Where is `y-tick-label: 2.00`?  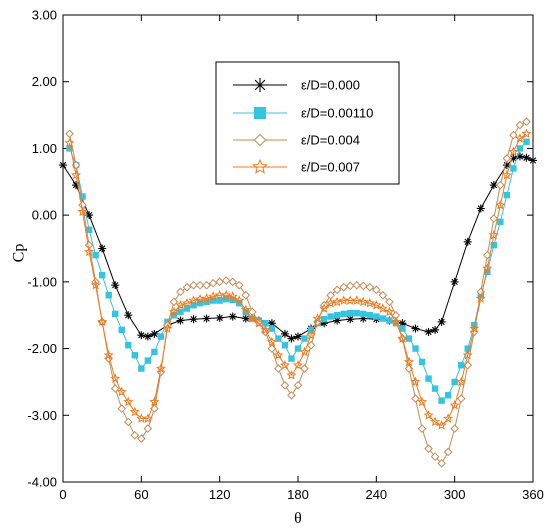
y-tick-label: 2.00 is located at coordinates (44, 81).